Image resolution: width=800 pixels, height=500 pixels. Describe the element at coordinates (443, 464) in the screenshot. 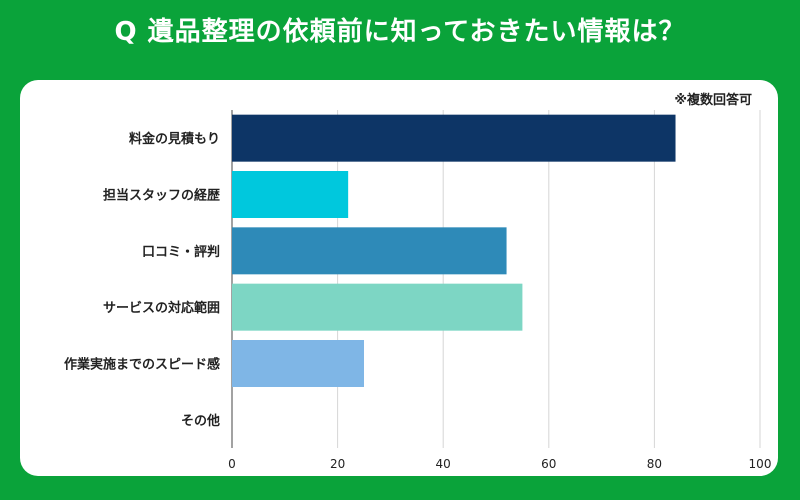

I see `x-tick-label: 40` at that location.